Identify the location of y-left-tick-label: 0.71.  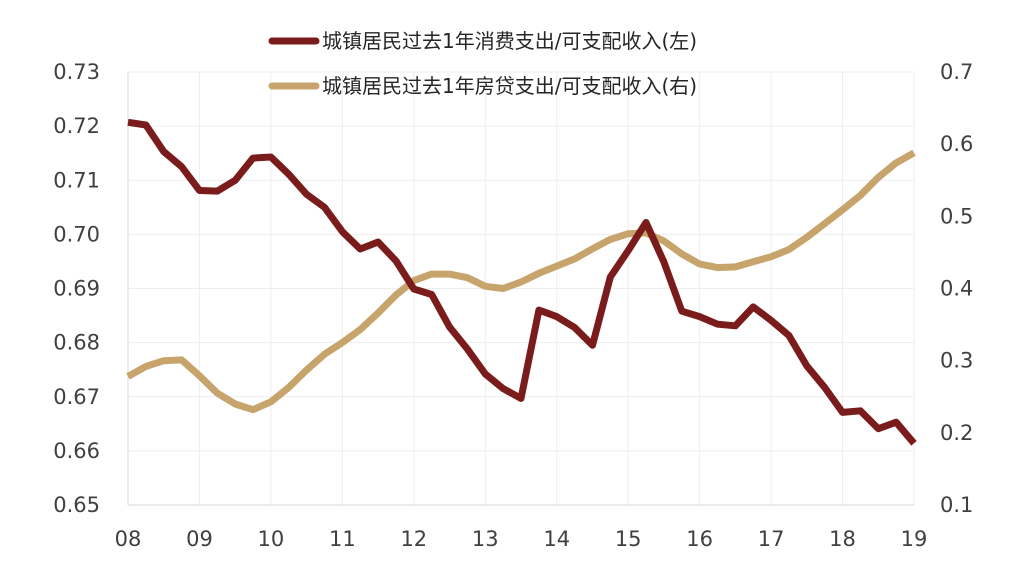
(76, 180).